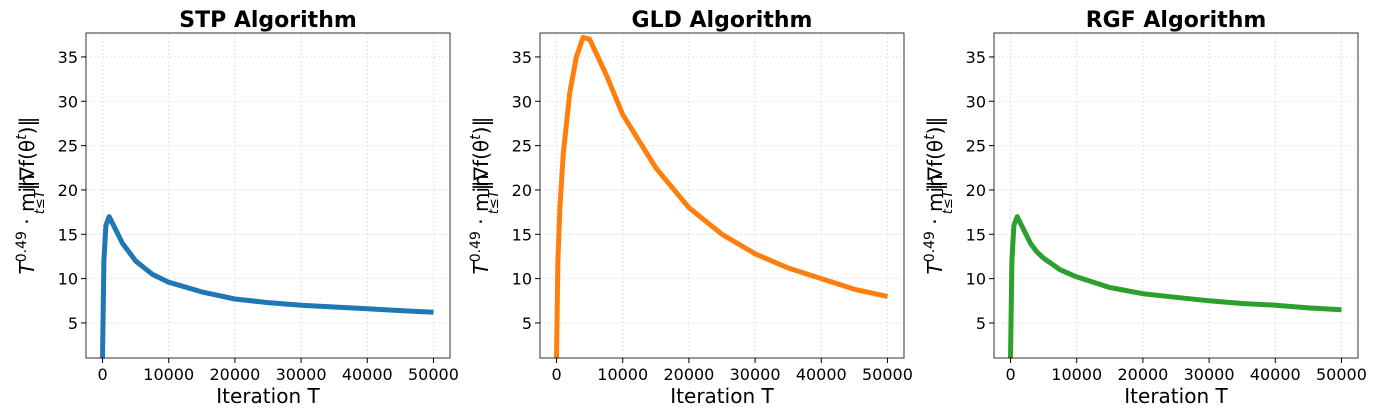 This screenshot has width=1376, height=419. What do you see at coordinates (268, 20) in the screenshot?
I see `chart-title: STP Algorithm` at bounding box center [268, 20].